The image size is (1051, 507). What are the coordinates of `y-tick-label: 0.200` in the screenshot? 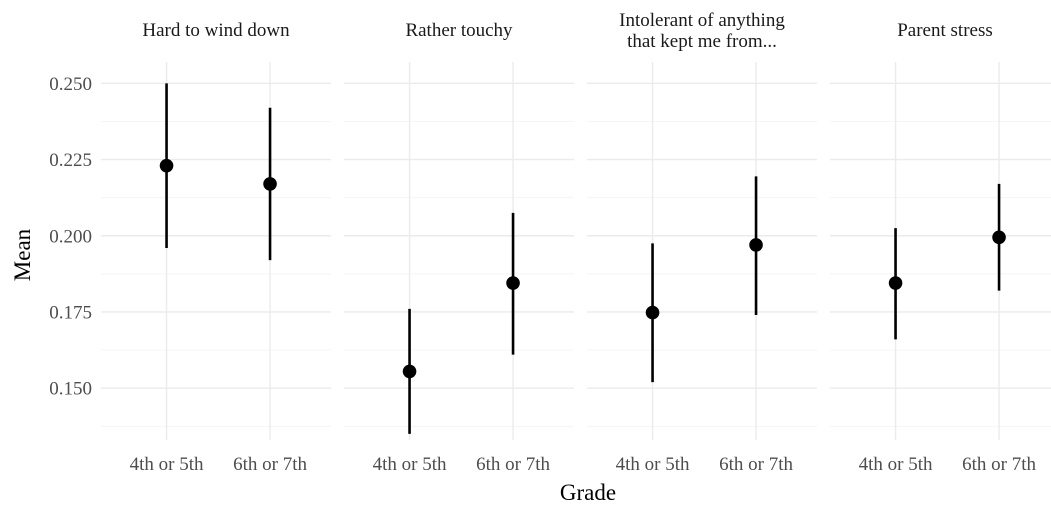 It's located at (70, 236).